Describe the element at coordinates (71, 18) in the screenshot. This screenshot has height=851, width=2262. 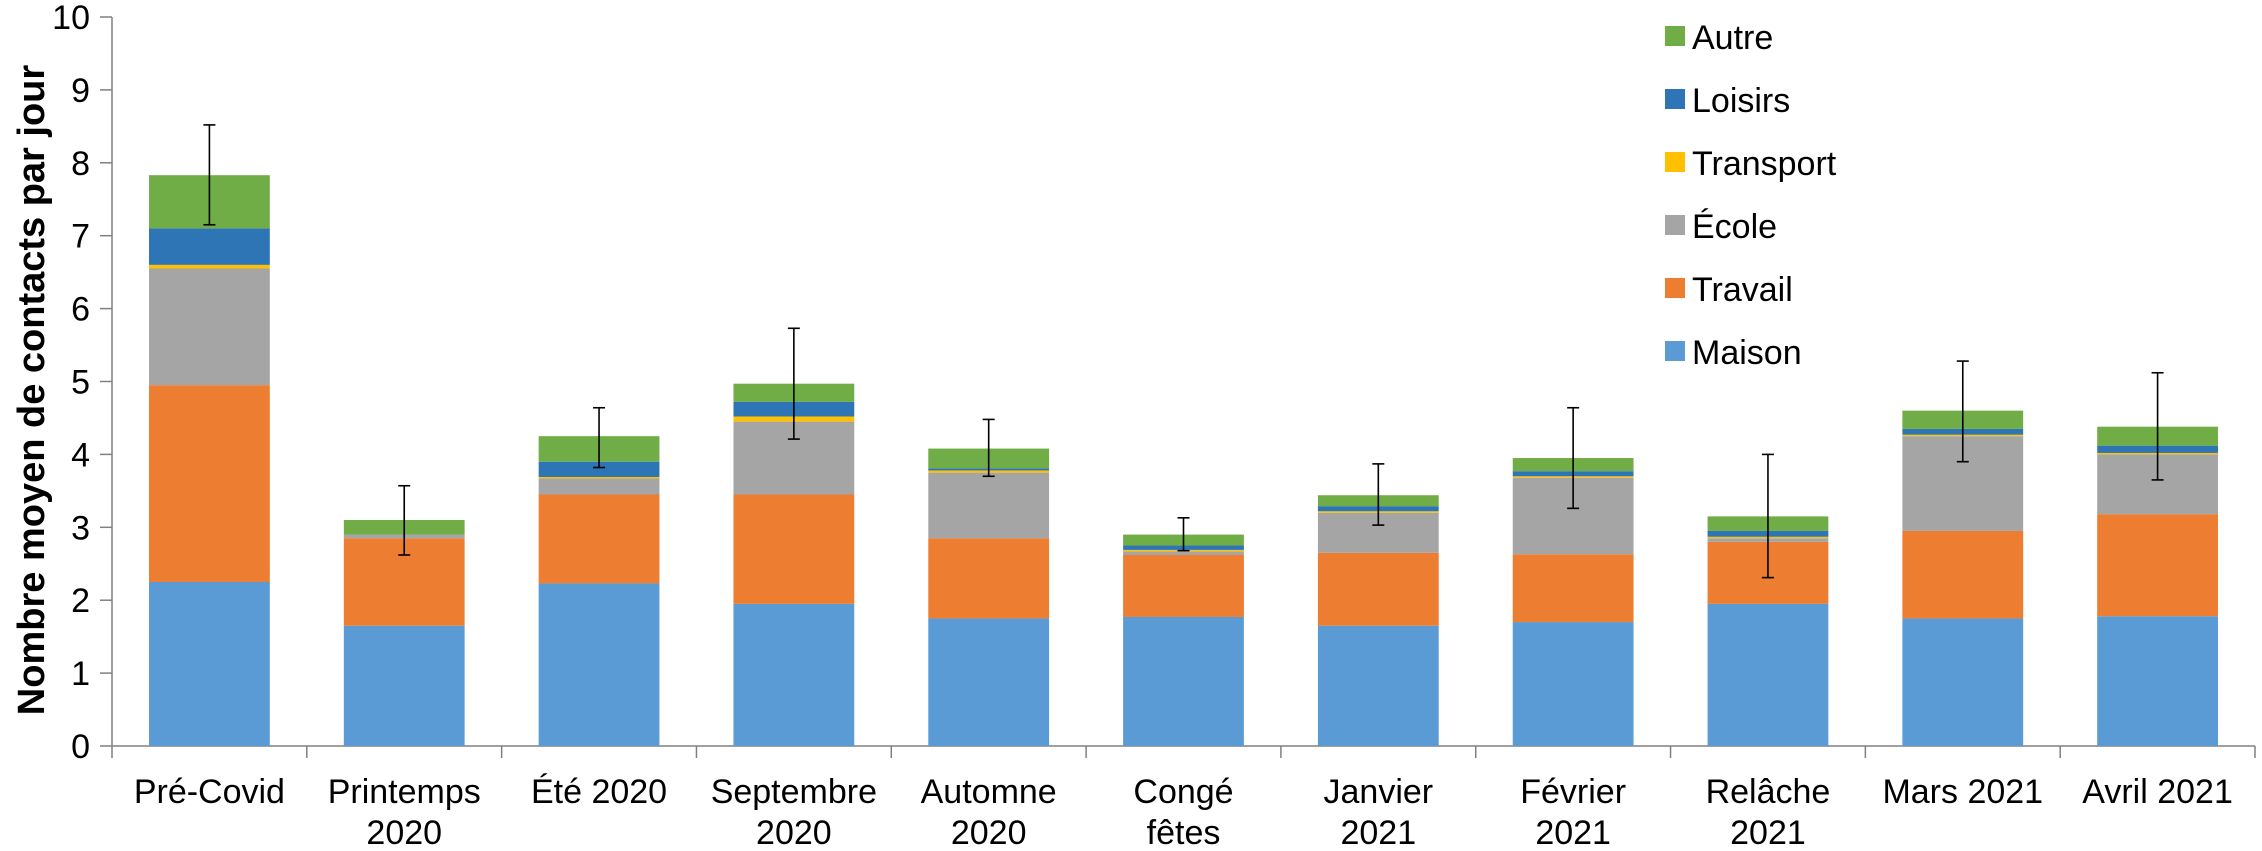
I see `y-tick-label: 10` at that location.